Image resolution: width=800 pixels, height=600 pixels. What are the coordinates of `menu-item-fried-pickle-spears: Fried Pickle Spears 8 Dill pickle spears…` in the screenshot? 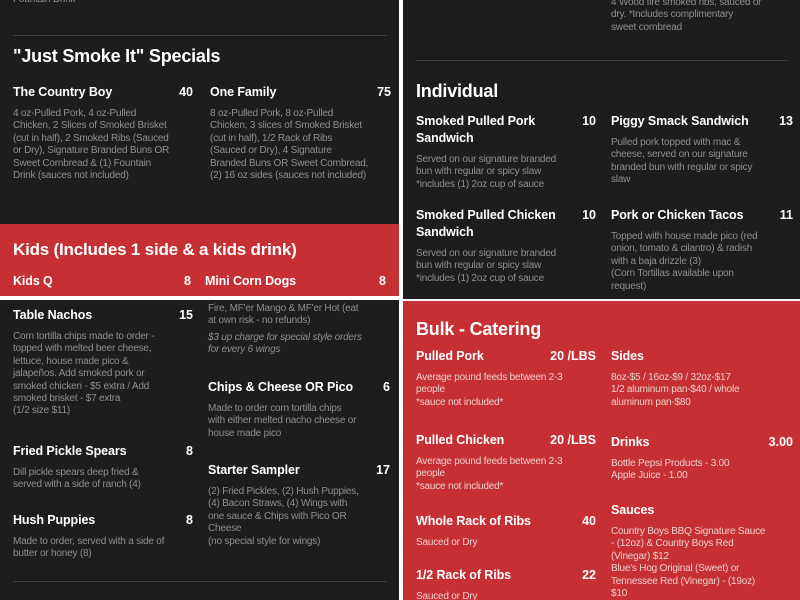 It's located at (103, 467).